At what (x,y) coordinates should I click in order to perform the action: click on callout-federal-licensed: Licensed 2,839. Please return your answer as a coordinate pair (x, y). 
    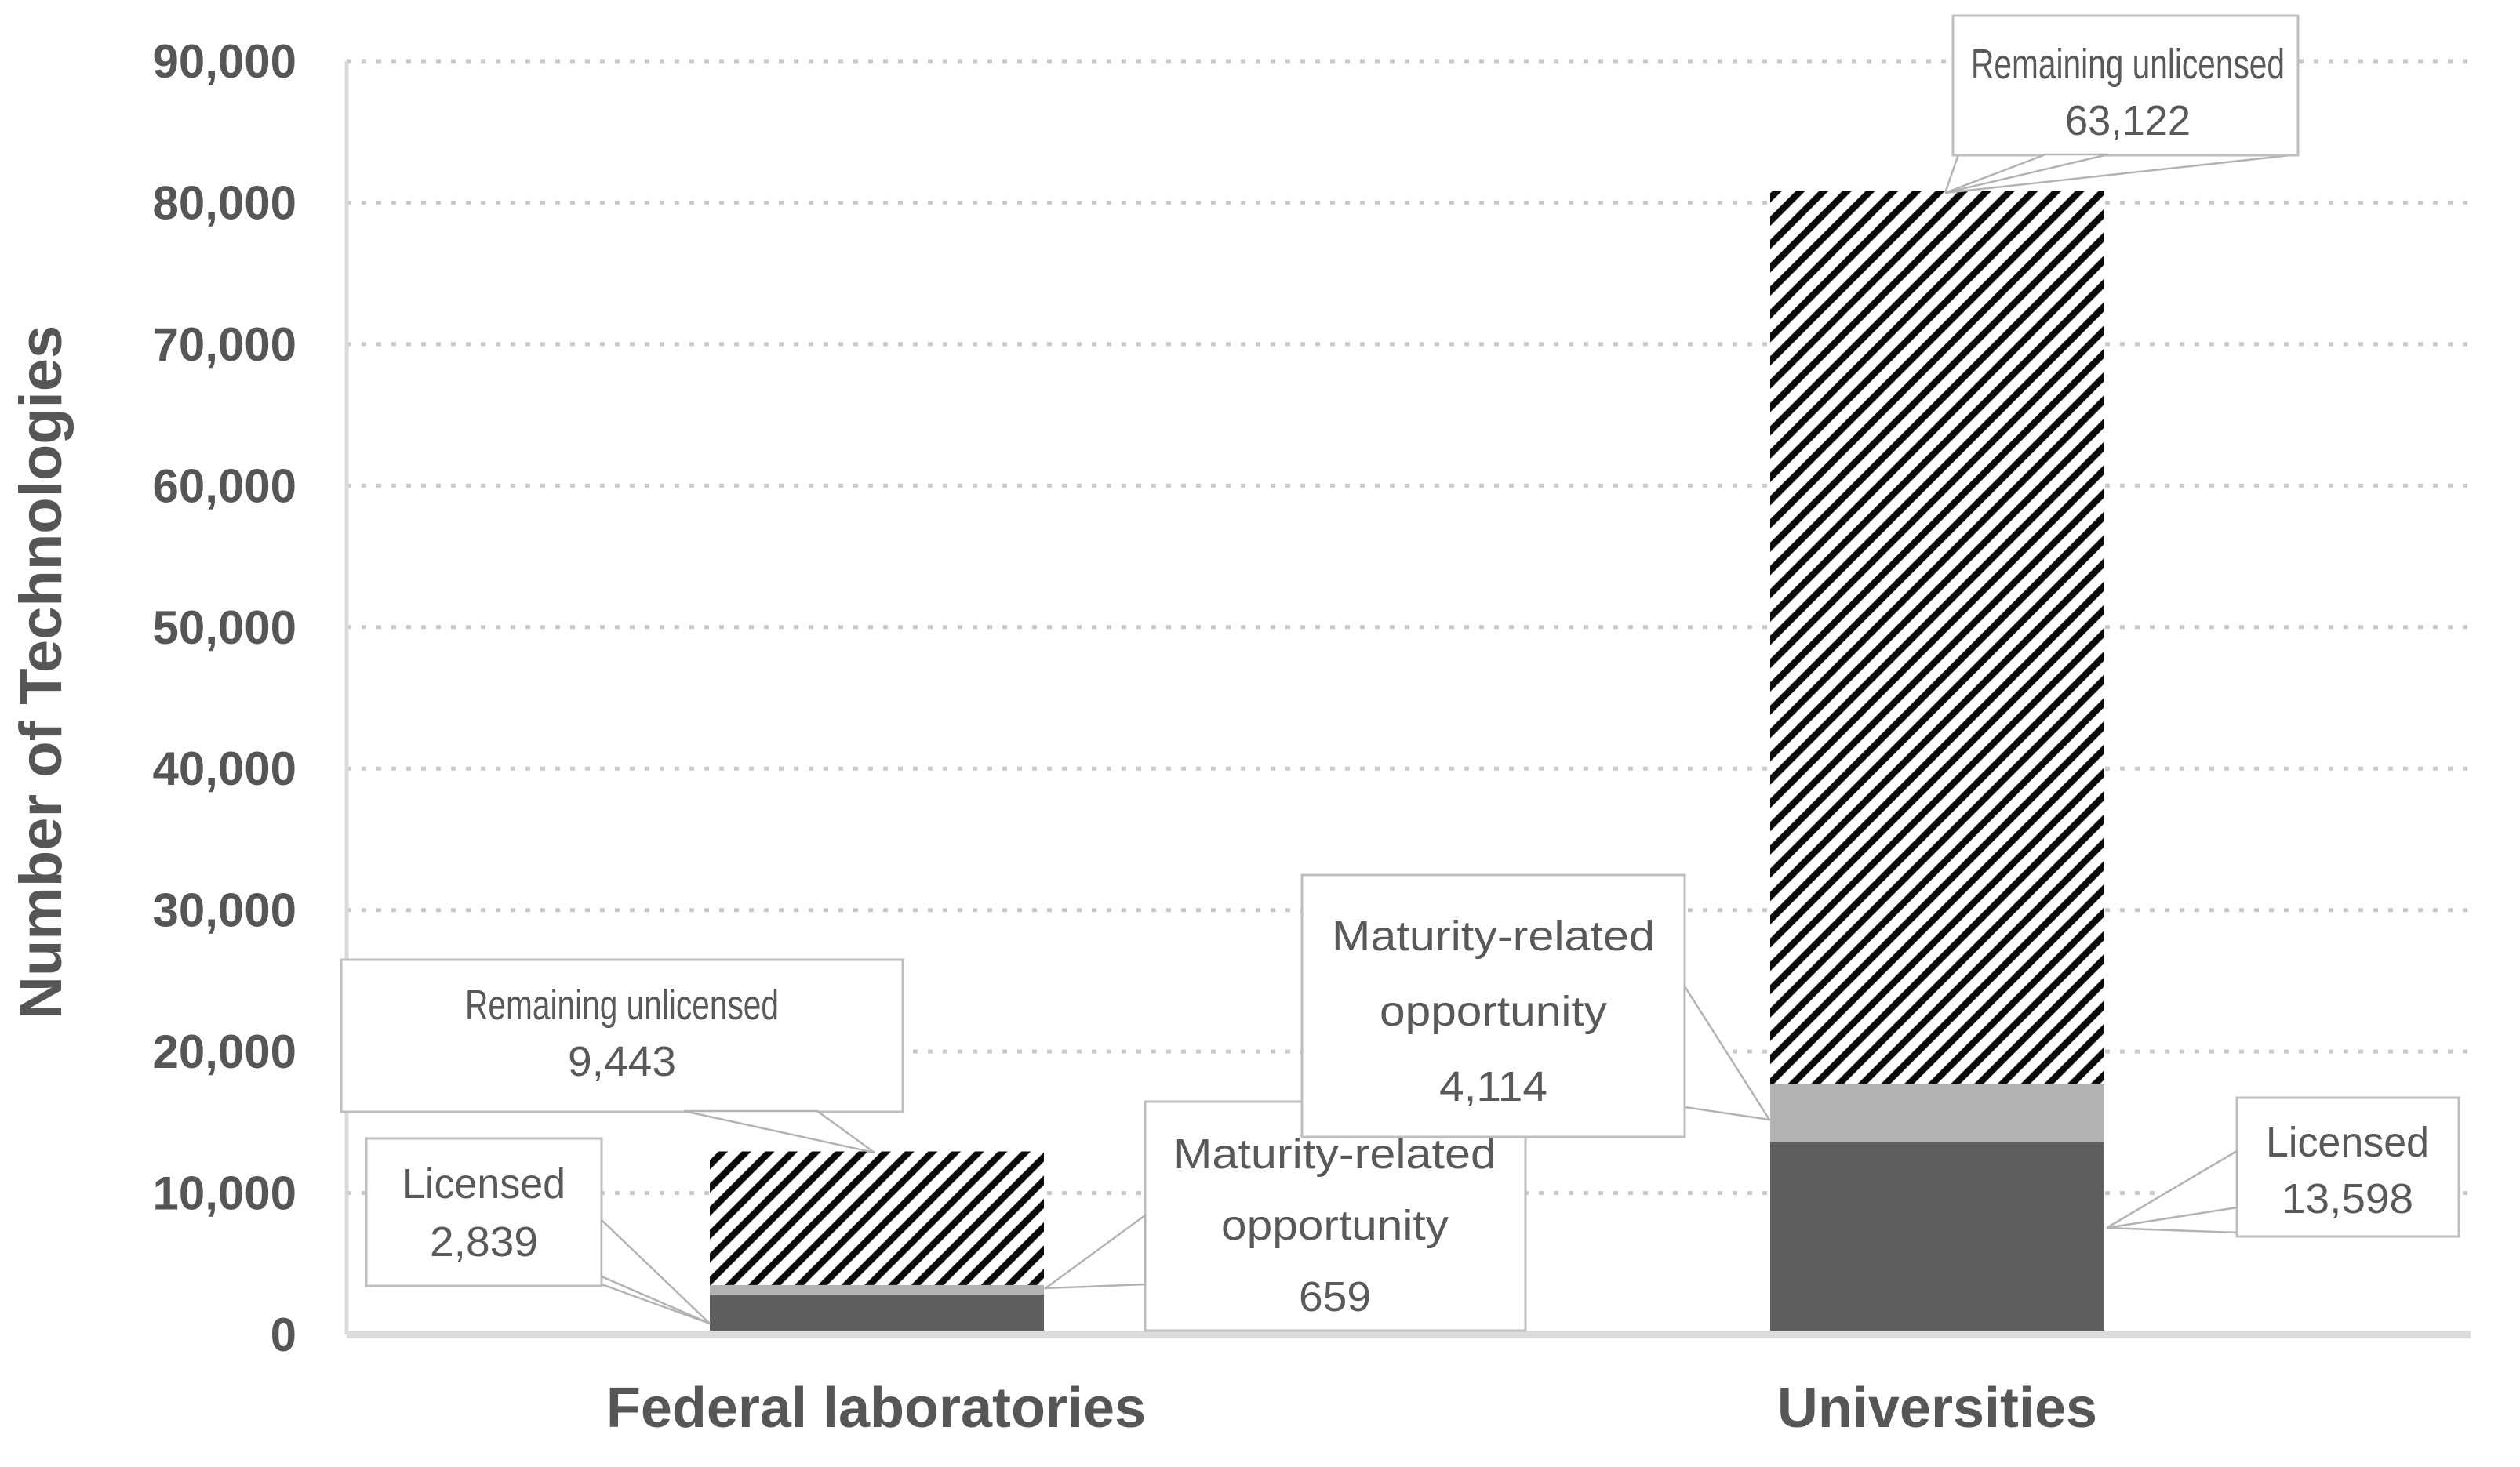
    Looking at the image, I should click on (538, 1231).